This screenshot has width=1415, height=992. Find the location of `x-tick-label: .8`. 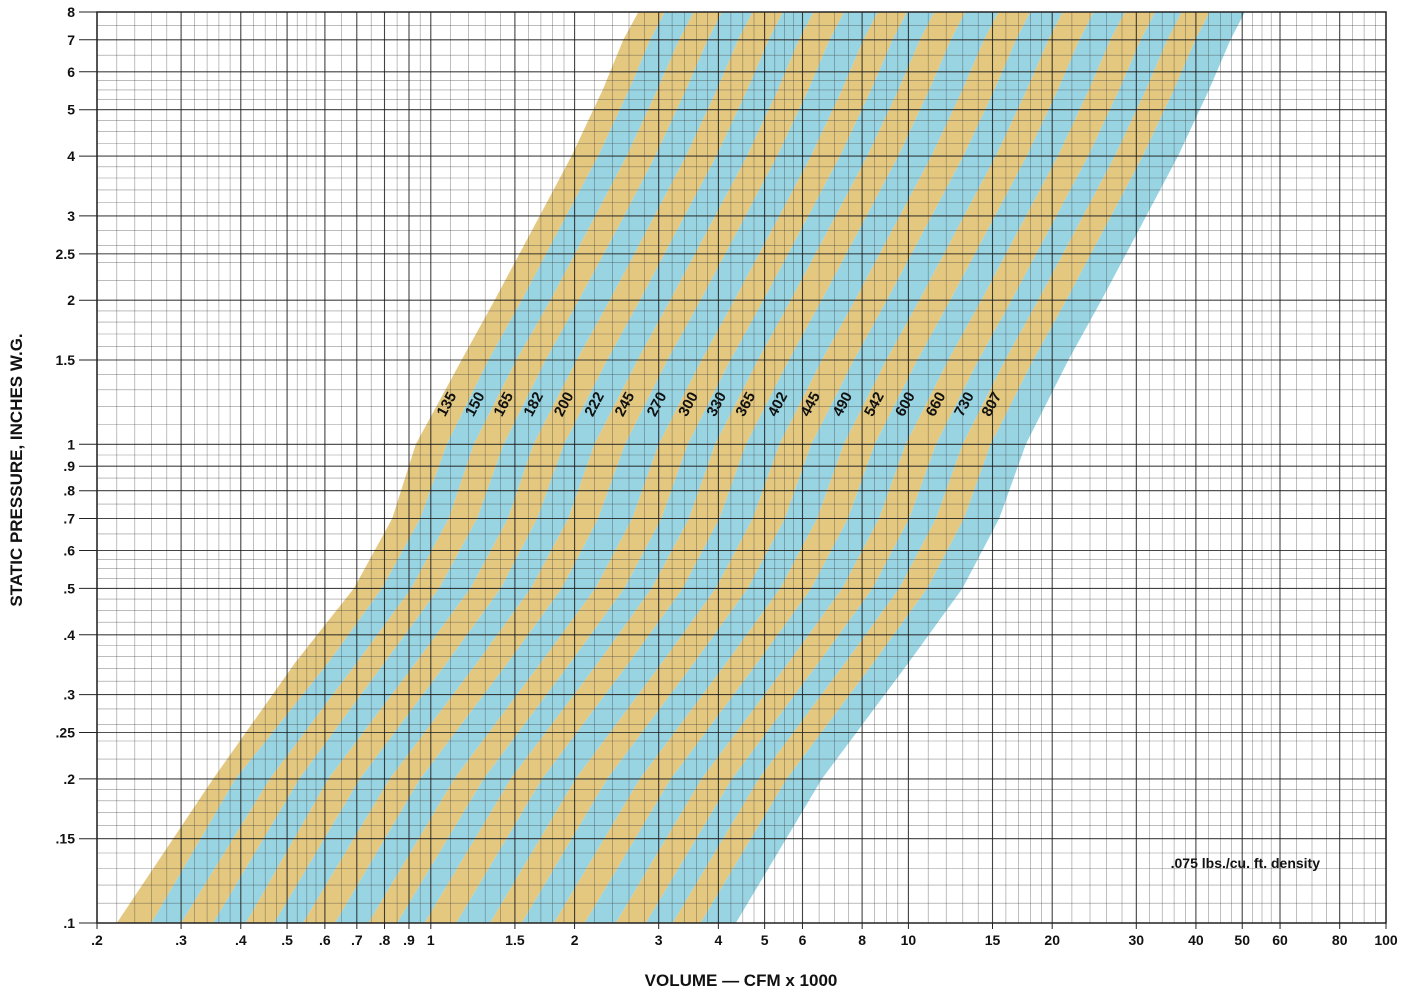

x-tick-label: .8 is located at coordinates (385, 940).